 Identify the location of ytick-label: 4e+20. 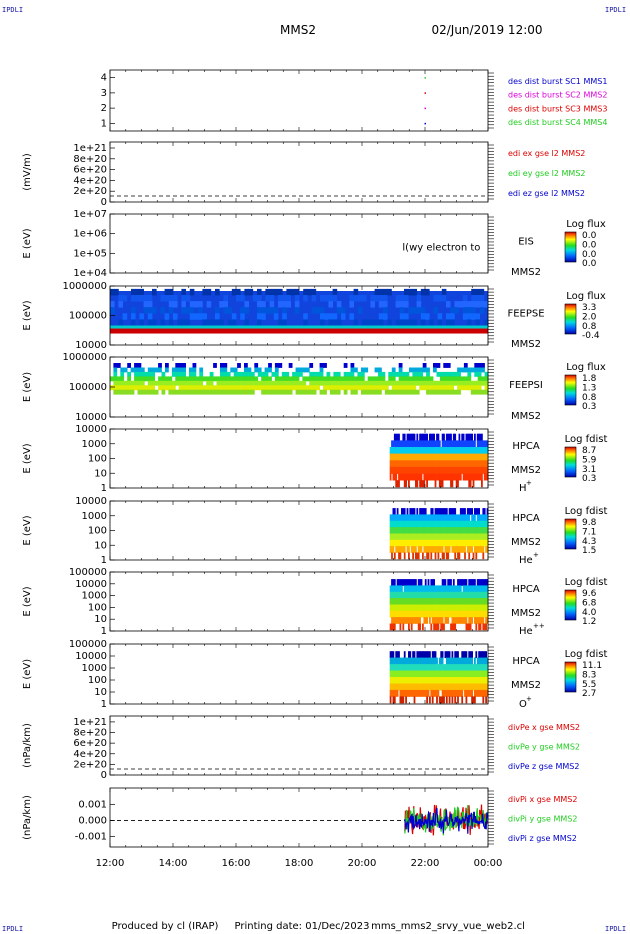
(90, 180).